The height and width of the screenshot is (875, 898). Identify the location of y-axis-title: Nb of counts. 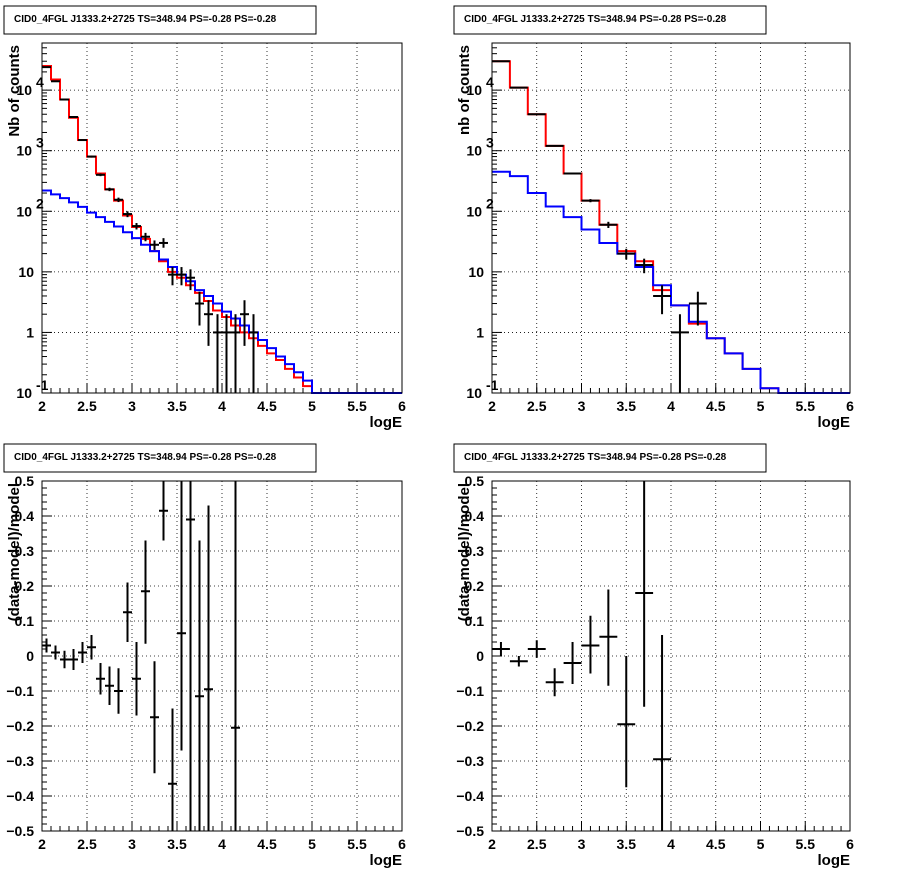
(14, 91).